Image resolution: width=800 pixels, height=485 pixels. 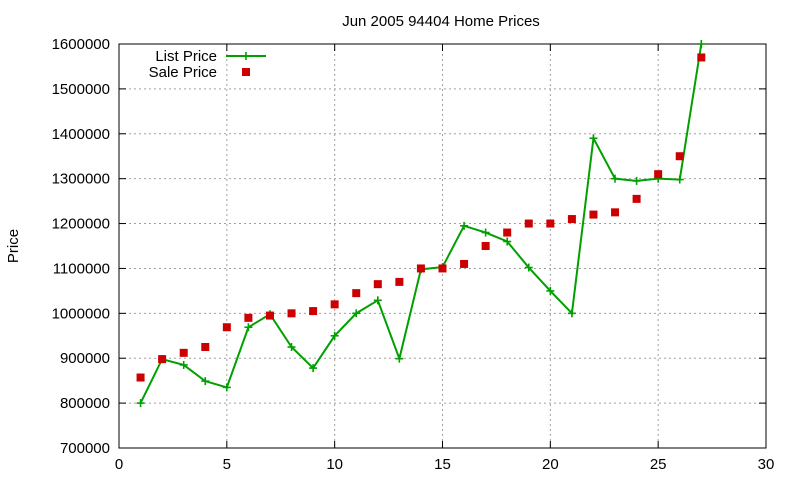 What do you see at coordinates (658, 464) in the screenshot?
I see `x-tick-label: 25` at bounding box center [658, 464].